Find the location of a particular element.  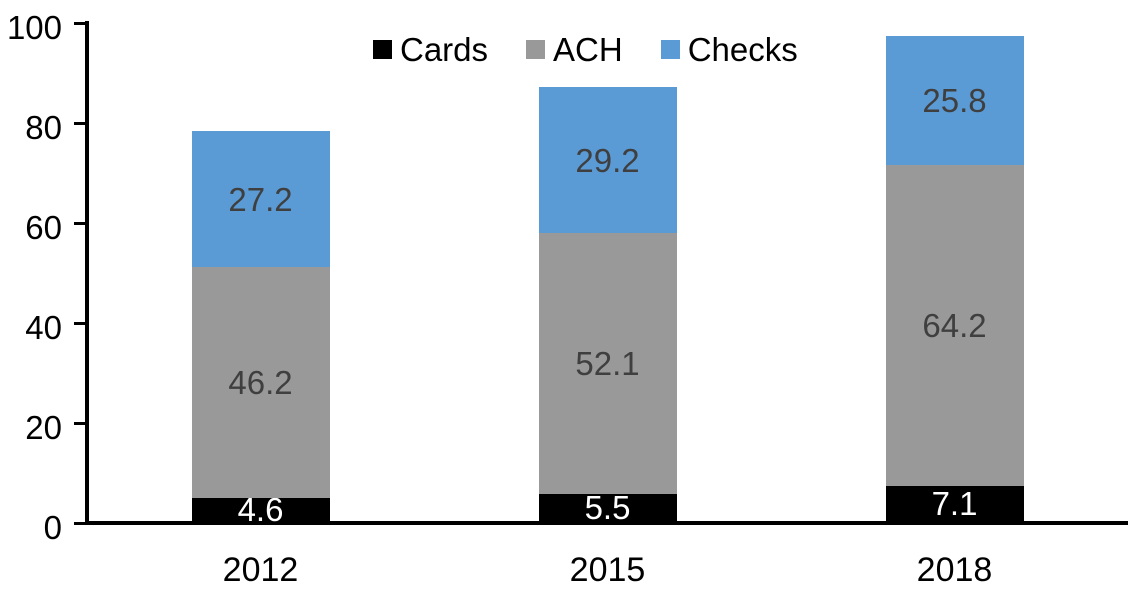

y-axis-tick-label: 100 is located at coordinates (34, 27).